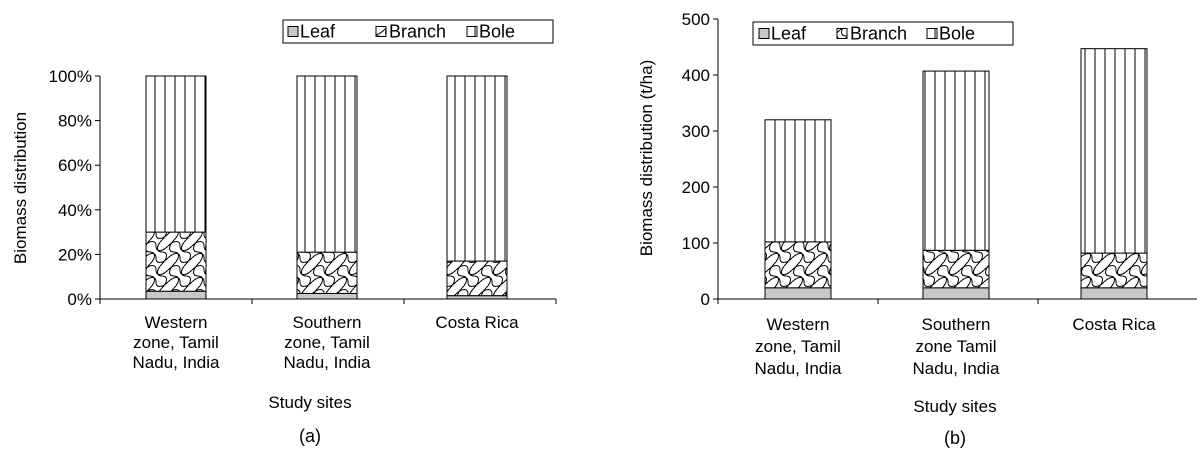 The width and height of the screenshot is (1197, 450). Describe the element at coordinates (696, 131) in the screenshot. I see `y-tick-label: 300` at that location.